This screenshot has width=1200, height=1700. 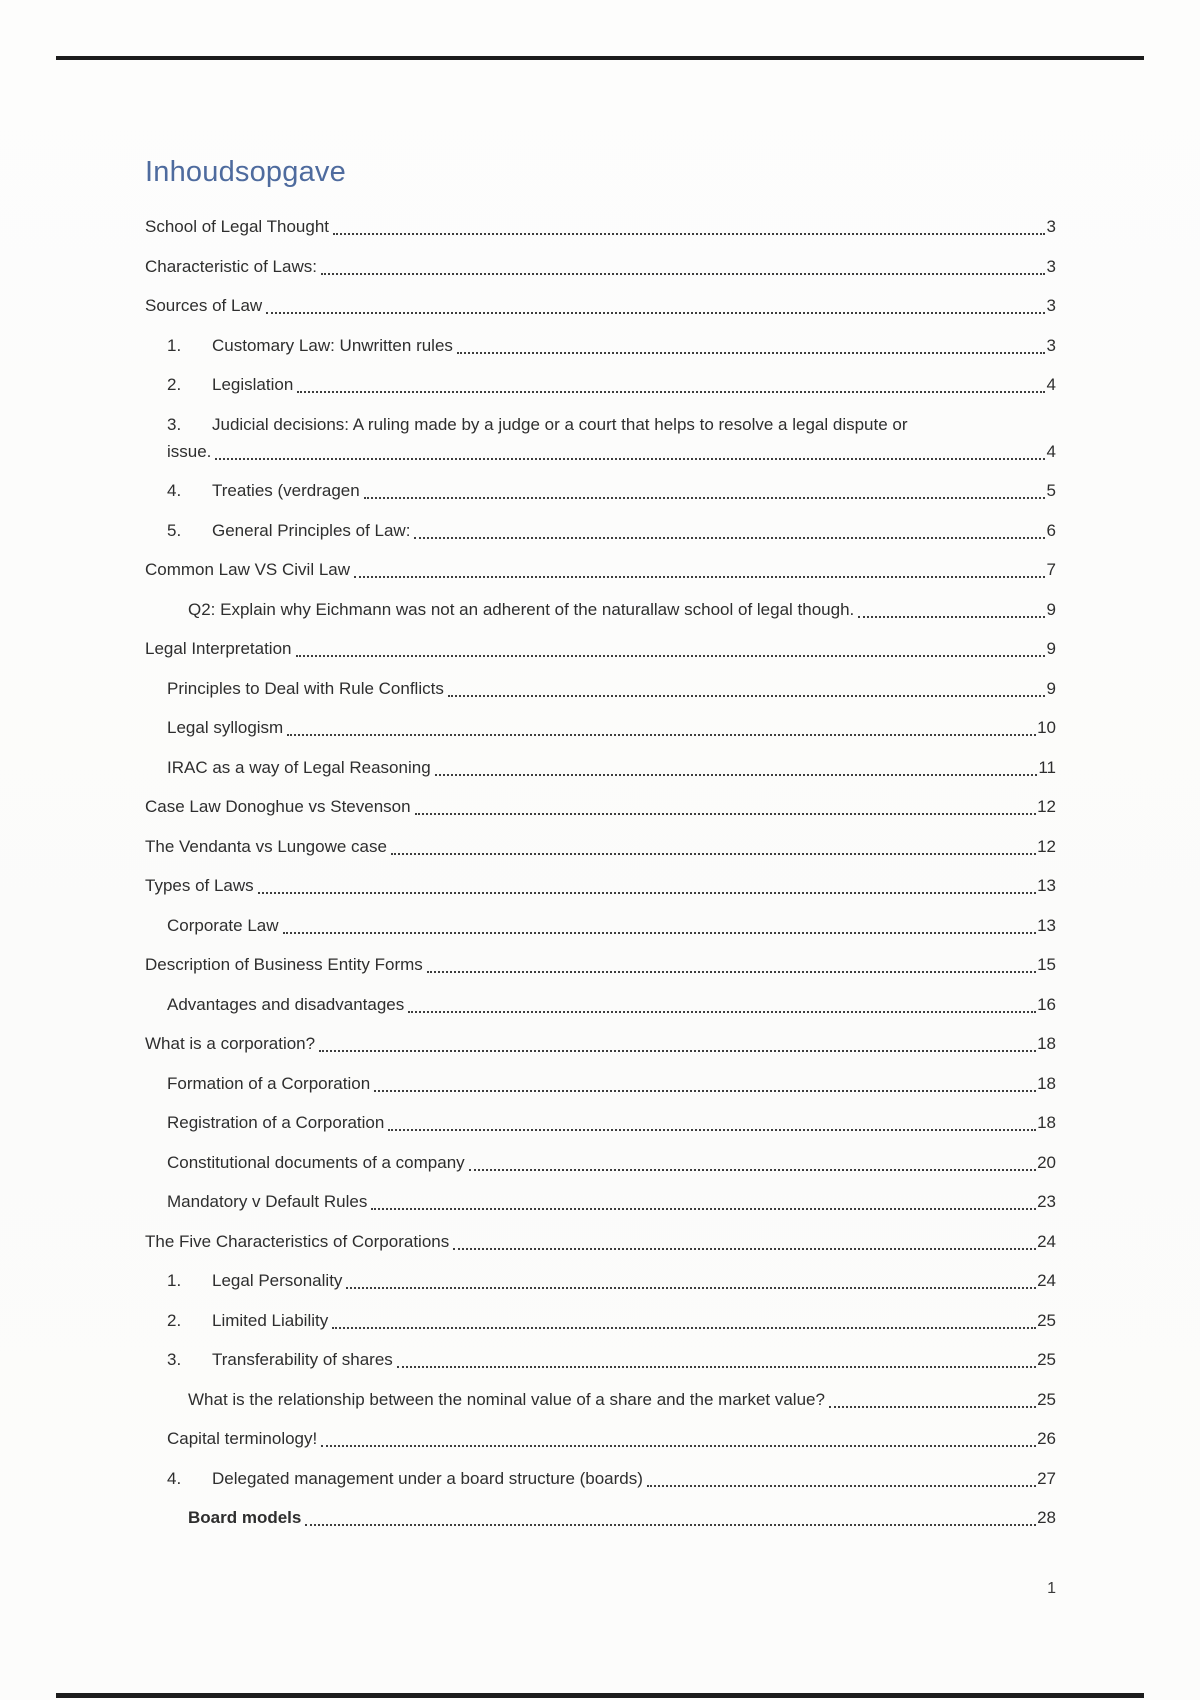 What do you see at coordinates (1046, 1004) in the screenshot?
I see `toc-entry-page: 16` at bounding box center [1046, 1004].